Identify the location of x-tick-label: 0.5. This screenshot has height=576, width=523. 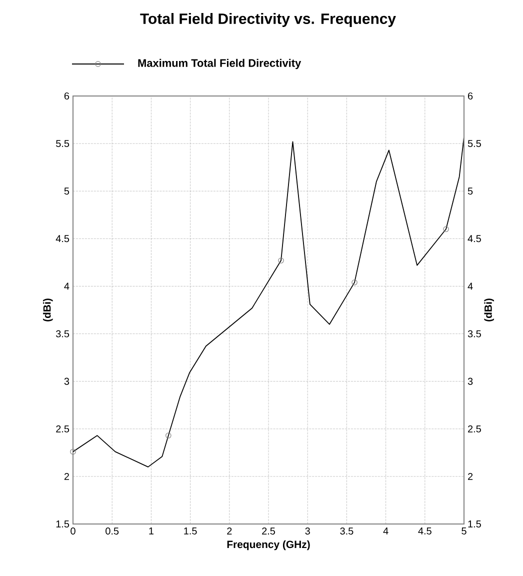
(112, 531).